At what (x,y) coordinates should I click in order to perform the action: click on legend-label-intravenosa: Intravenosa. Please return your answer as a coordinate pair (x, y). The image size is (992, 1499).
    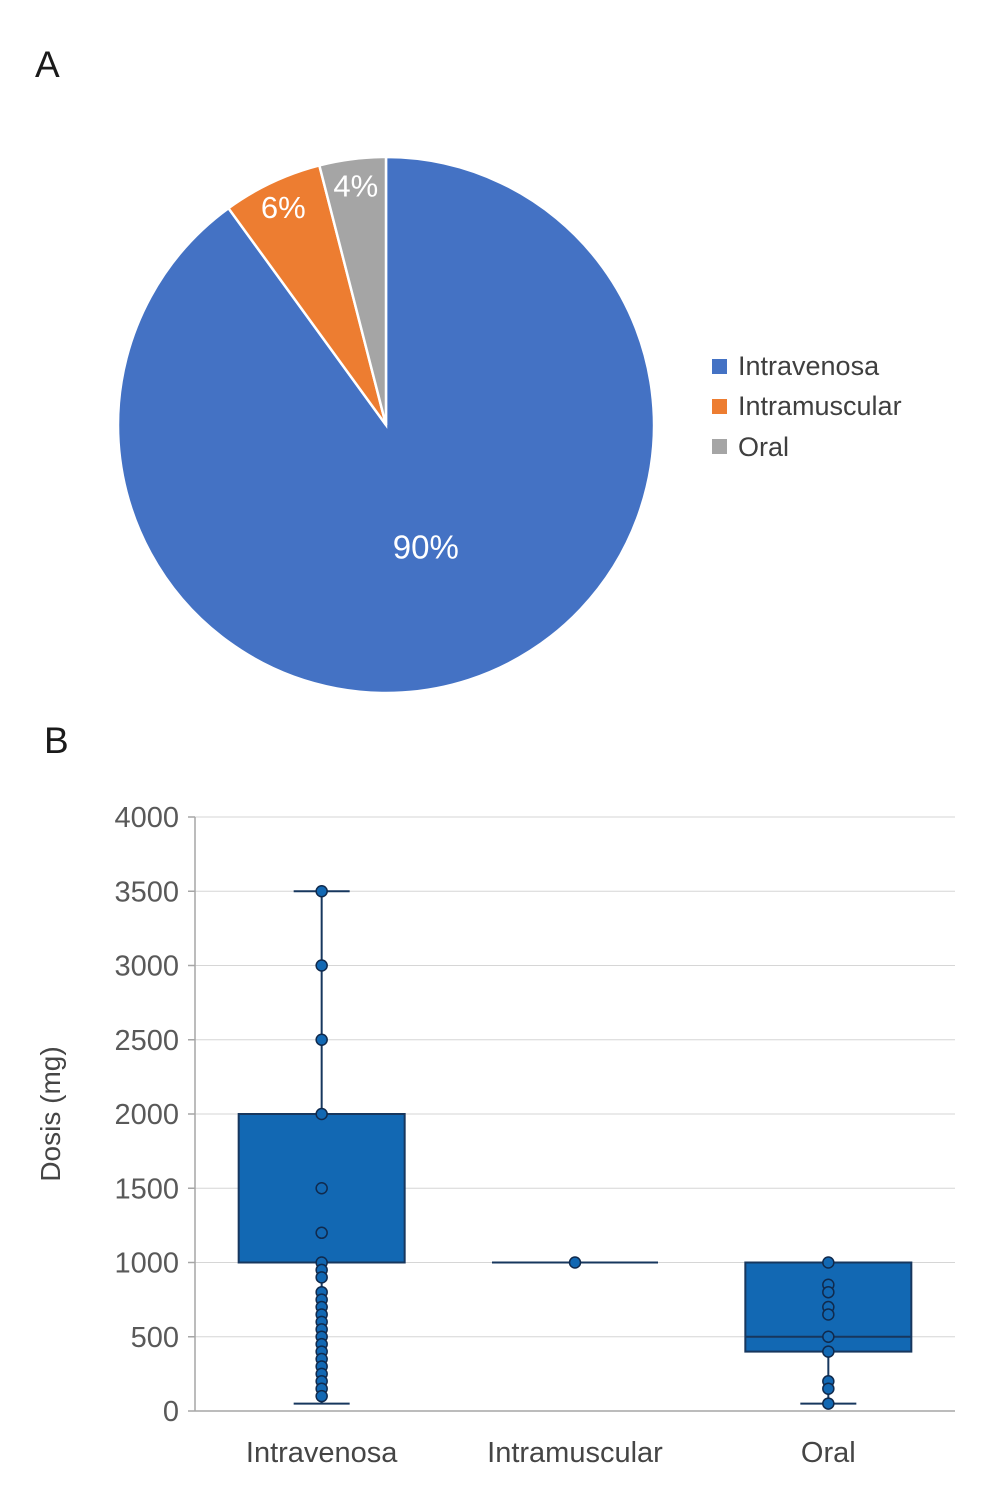
    Looking at the image, I should click on (809, 366).